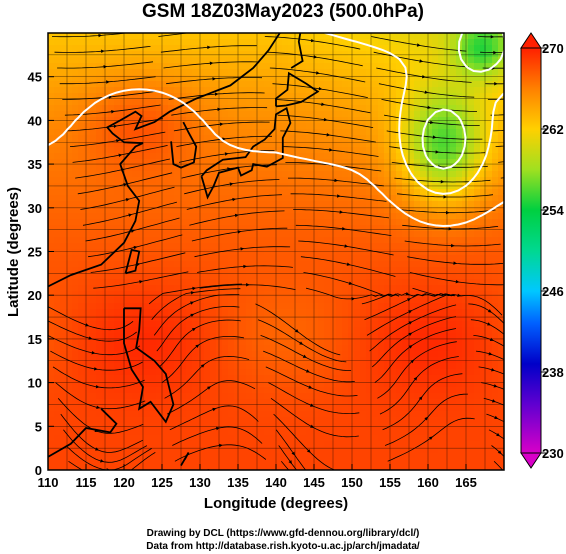 The width and height of the screenshot is (566, 554). I want to click on colorbar-tick-label: 230, so click(553, 453).